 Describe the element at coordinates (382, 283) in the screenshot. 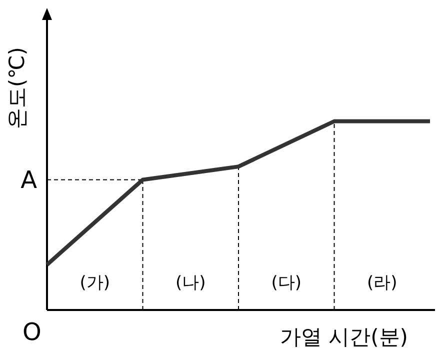

I see `annotation: (라)` at that location.